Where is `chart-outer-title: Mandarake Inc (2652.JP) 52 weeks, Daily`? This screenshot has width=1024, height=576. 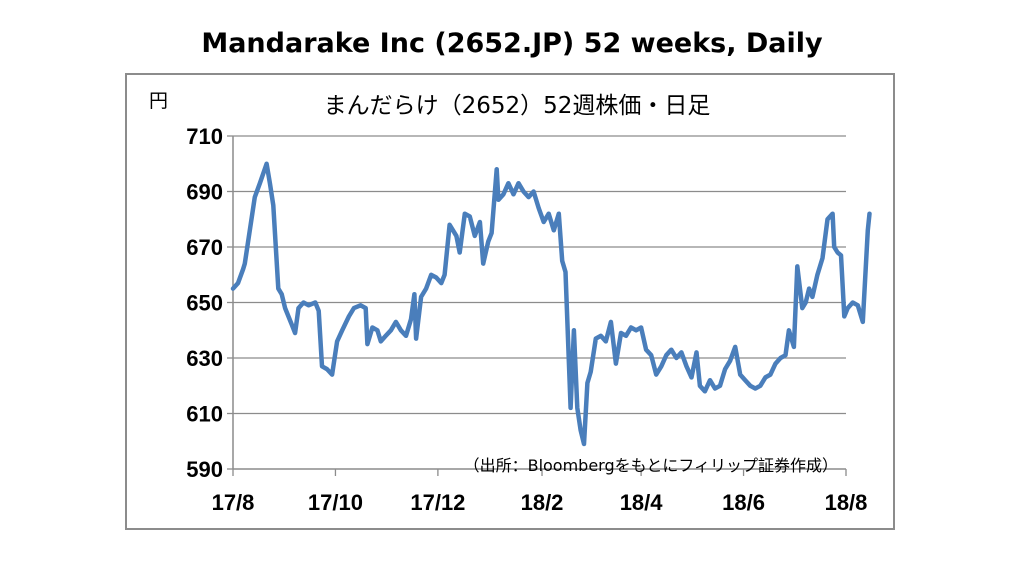
chart-outer-title: Mandarake Inc (2652.JP) 52 weeks, Daily is located at coordinates (512, 43).